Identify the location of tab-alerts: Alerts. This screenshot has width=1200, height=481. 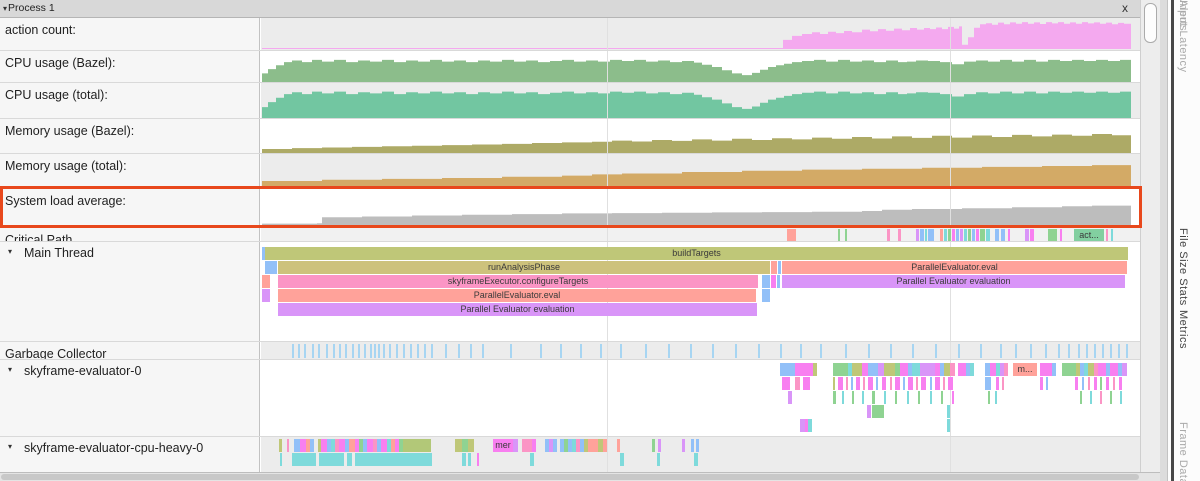
(1183, 16).